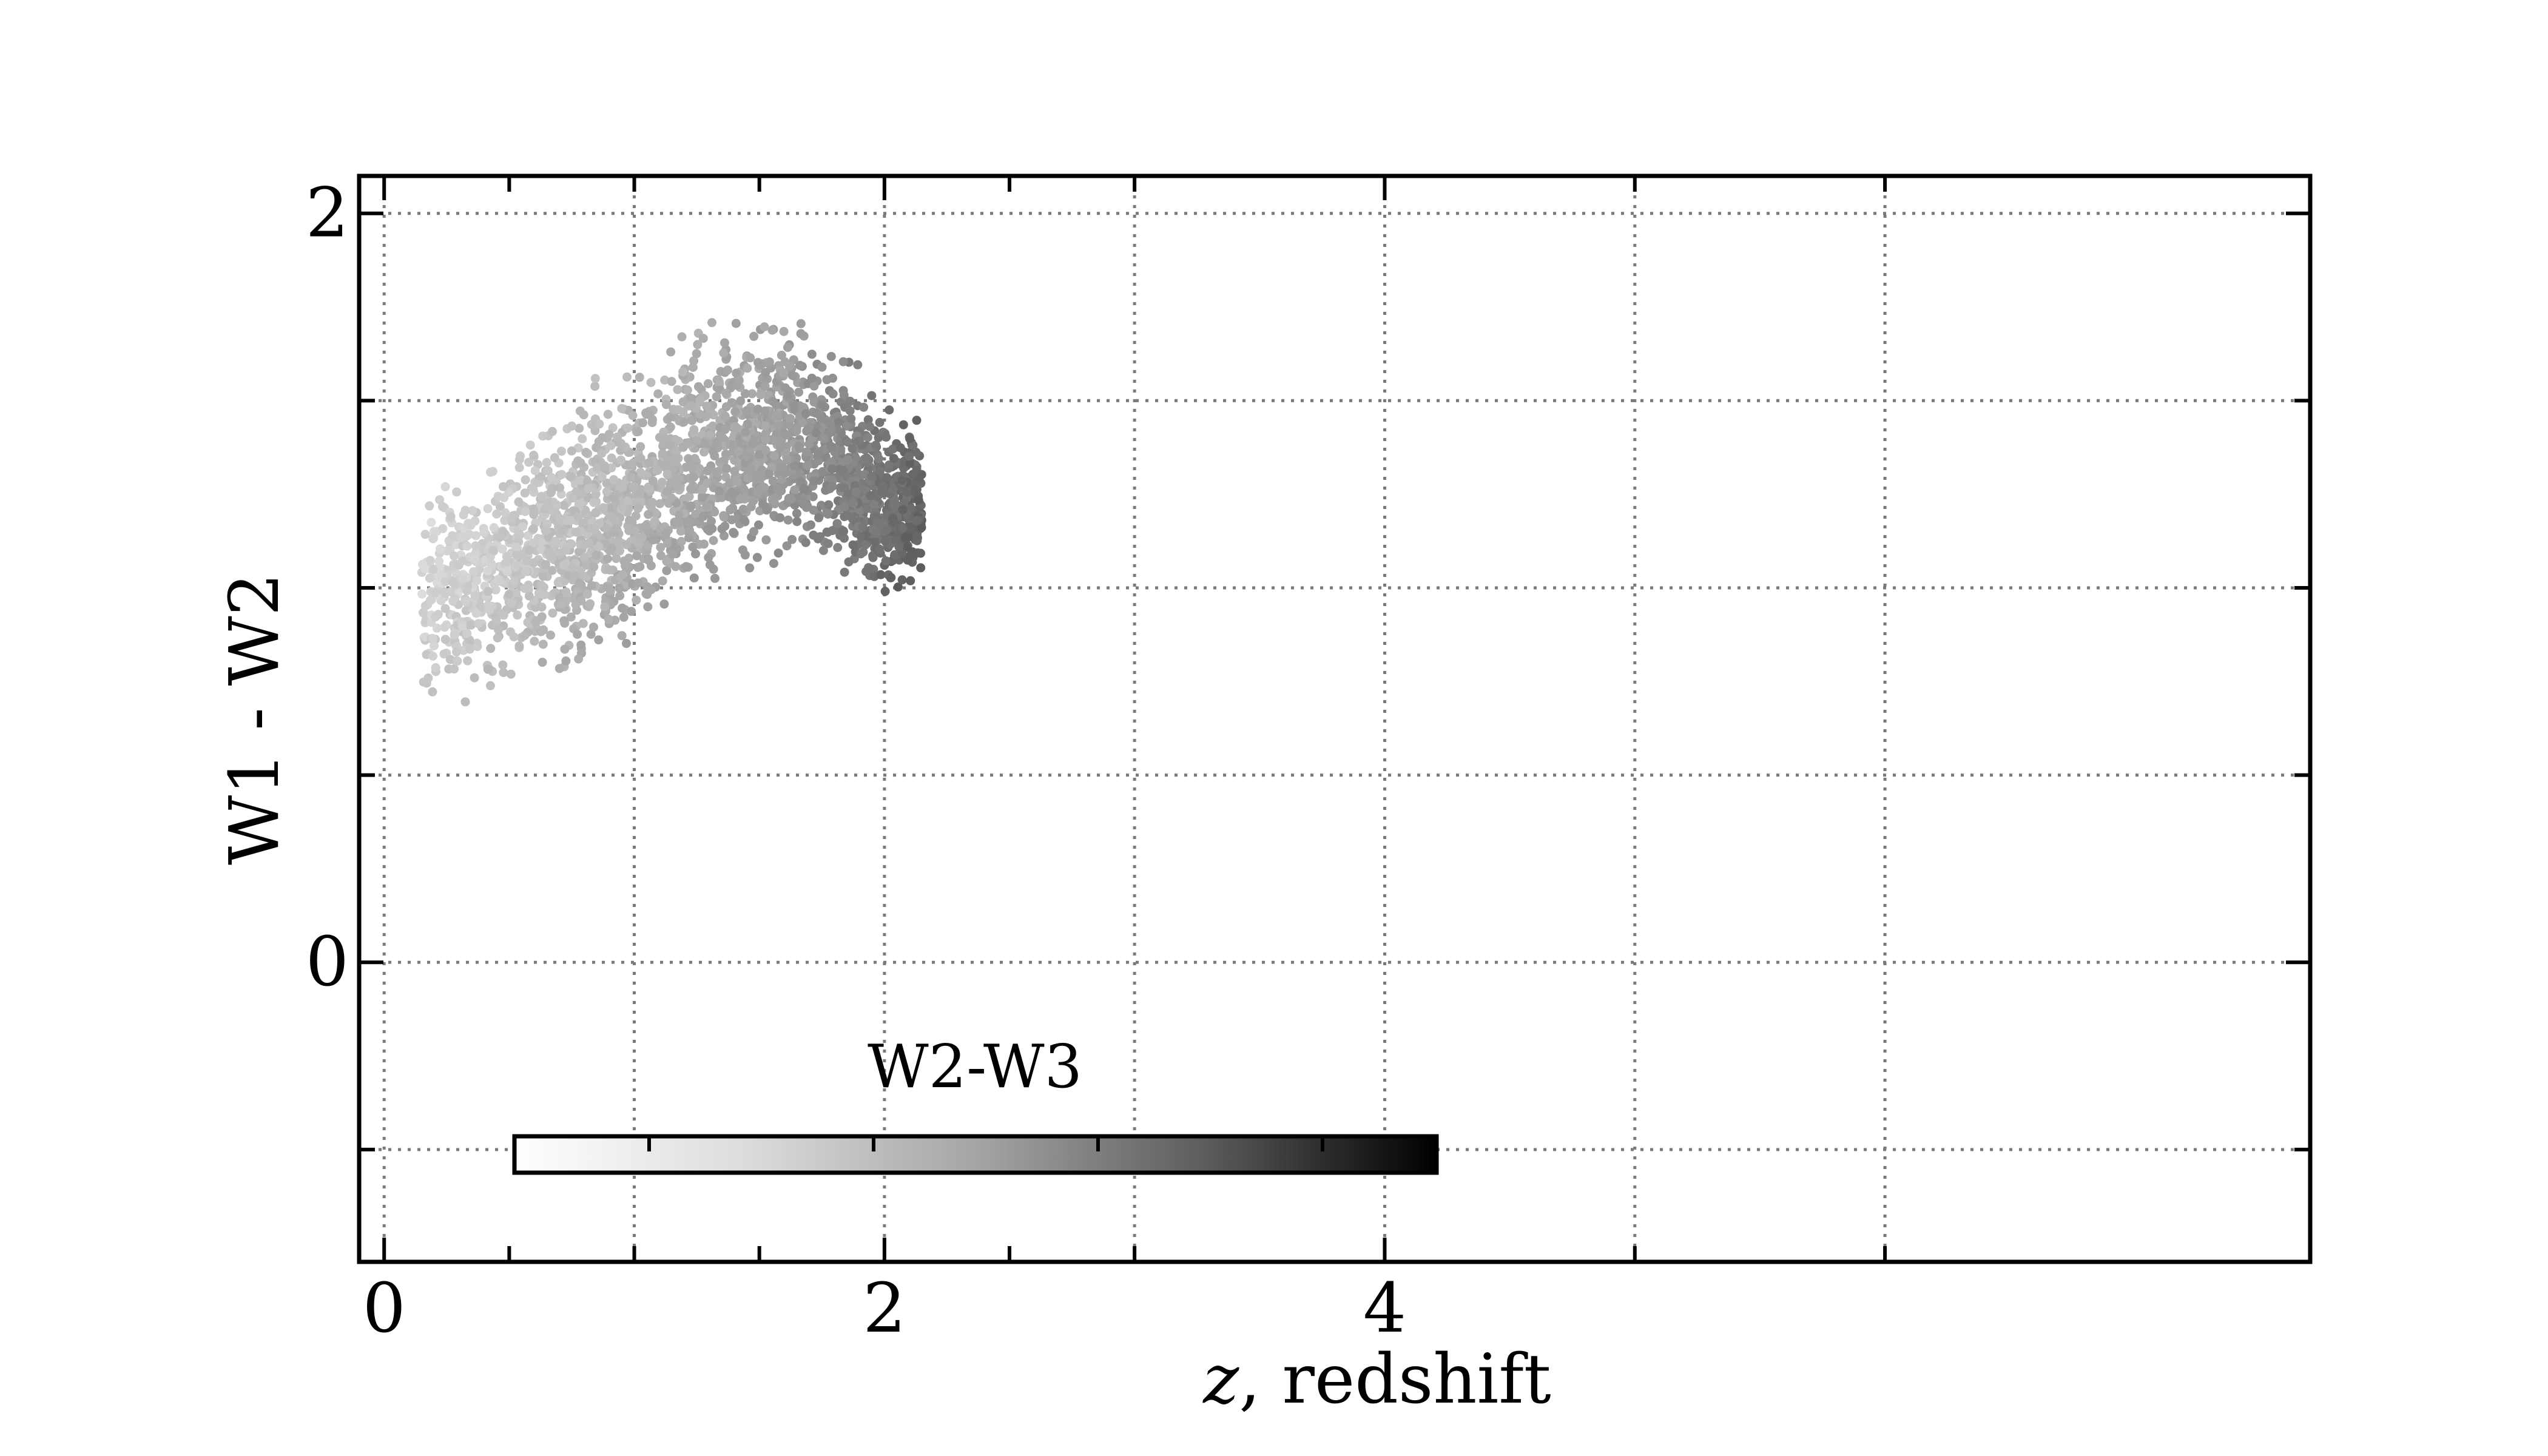 The height and width of the screenshot is (1456, 2548). I want to click on x-tick-label: 2, so click(884, 1308).